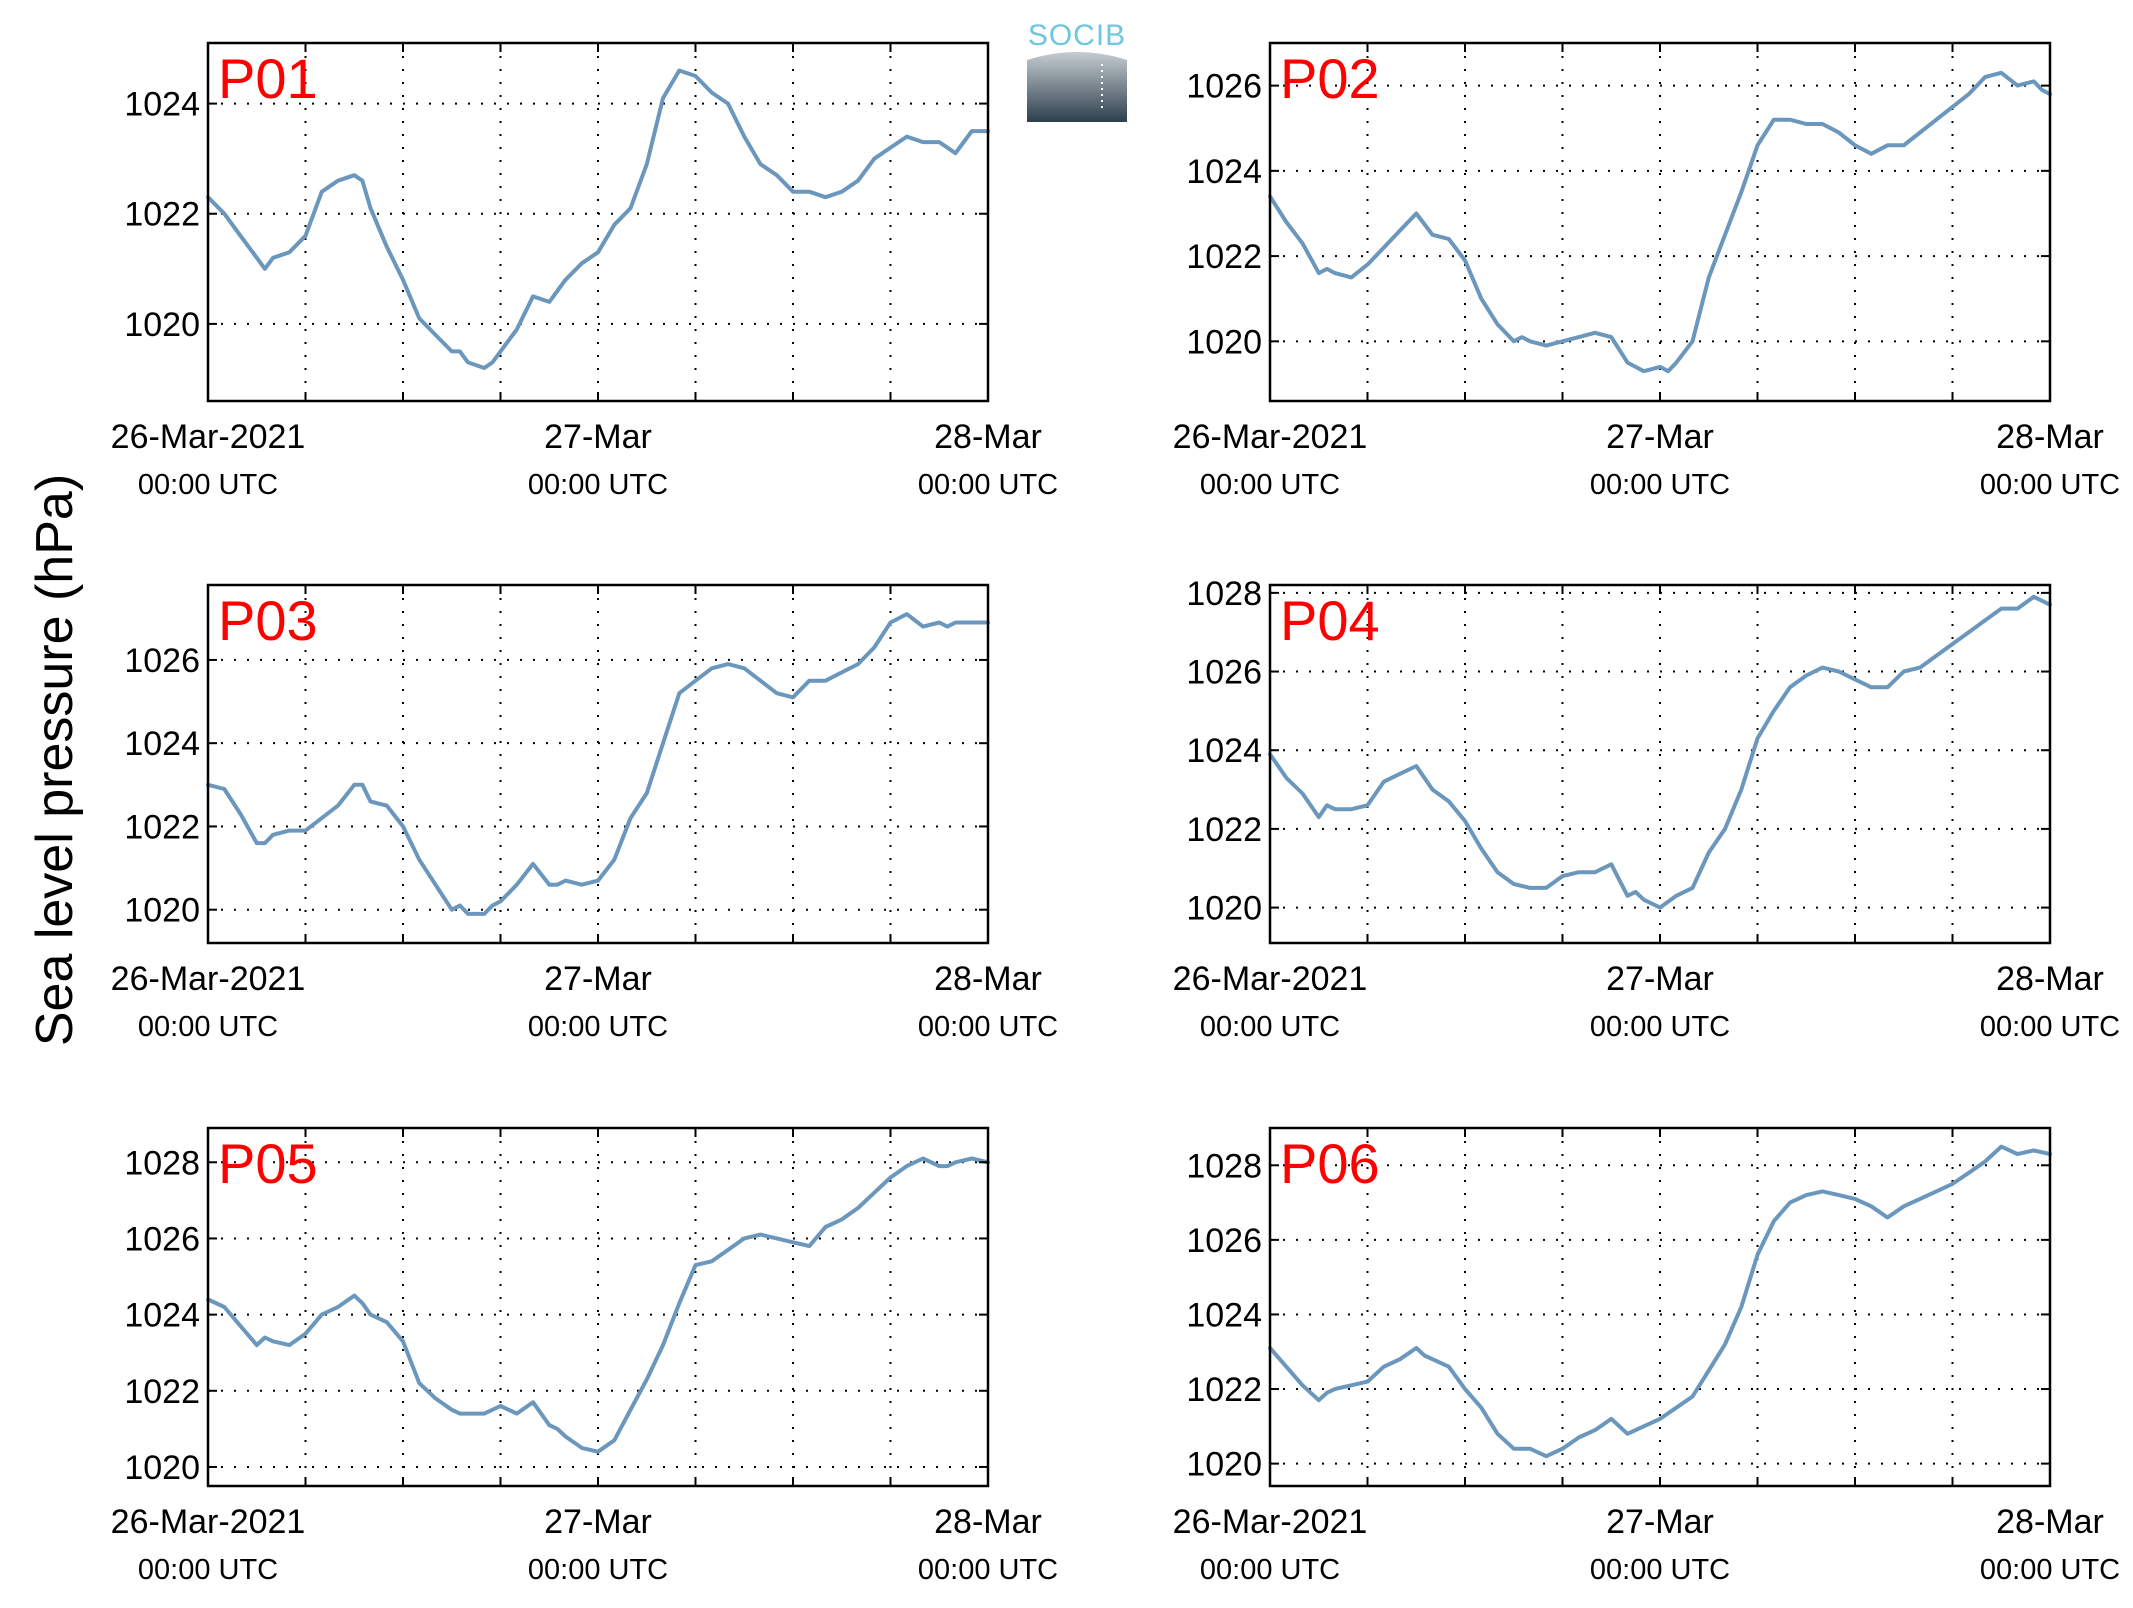  I want to click on panel-label: P06, so click(1330, 1163).